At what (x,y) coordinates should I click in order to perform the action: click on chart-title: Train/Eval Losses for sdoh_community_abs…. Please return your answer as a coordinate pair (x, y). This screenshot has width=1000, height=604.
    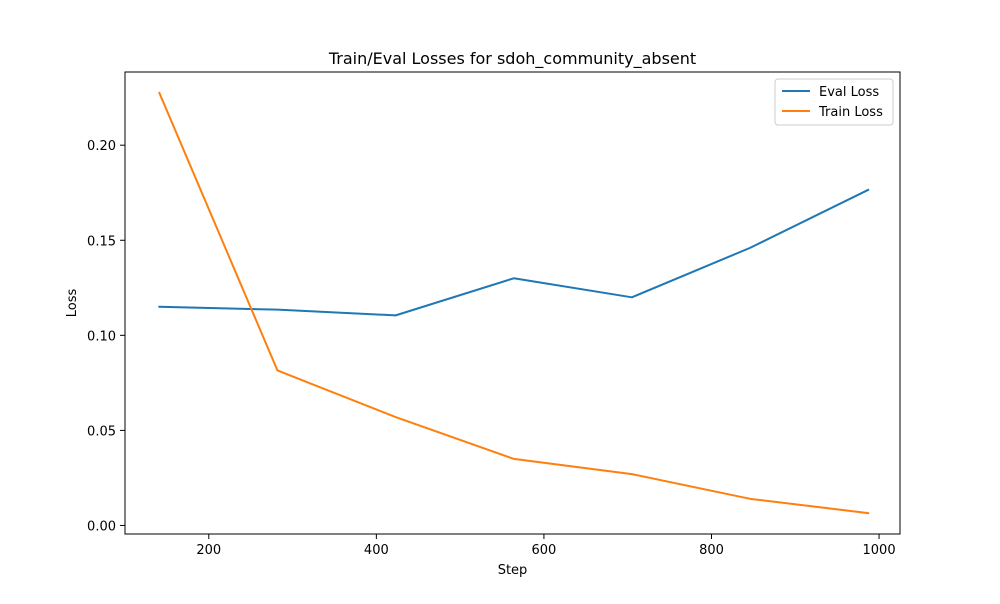
    Looking at the image, I should click on (512, 59).